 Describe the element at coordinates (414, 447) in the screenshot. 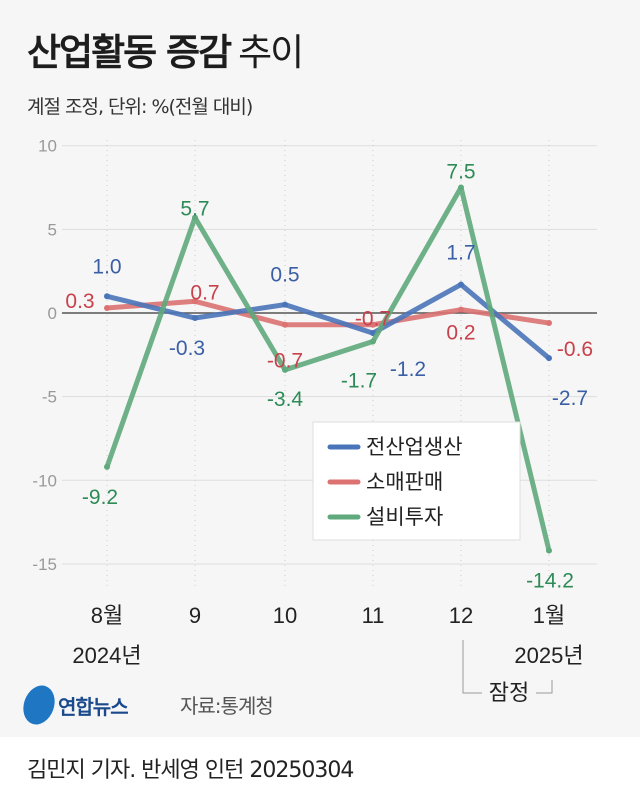

I see `legend-label: 전산업생산` at that location.